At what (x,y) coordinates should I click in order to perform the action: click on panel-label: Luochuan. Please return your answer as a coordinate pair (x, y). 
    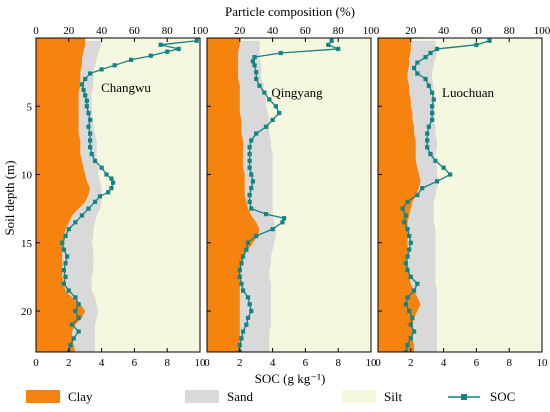
    Looking at the image, I should click on (468, 92).